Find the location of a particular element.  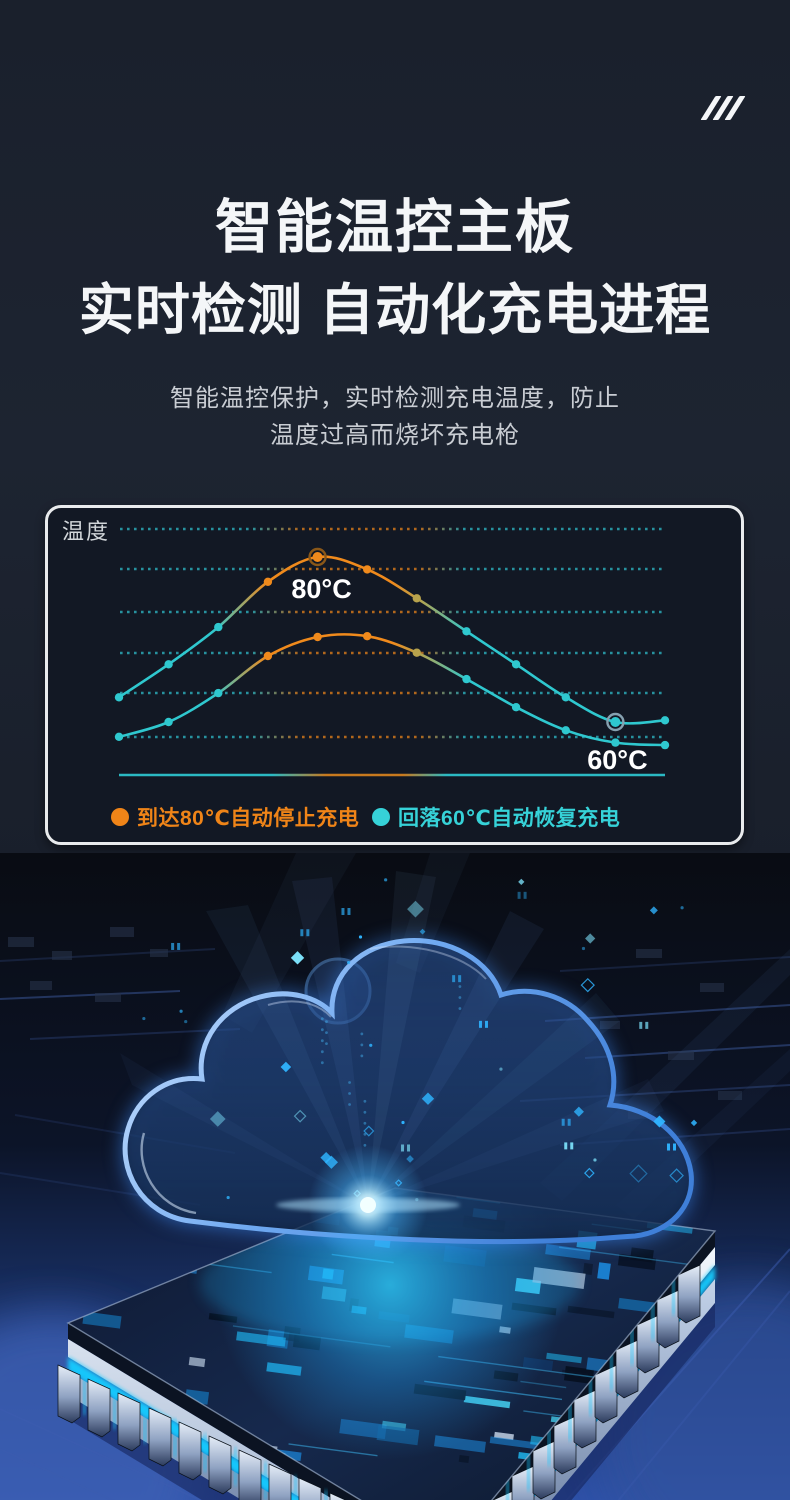

point-label: 60°C is located at coordinates (617, 760).